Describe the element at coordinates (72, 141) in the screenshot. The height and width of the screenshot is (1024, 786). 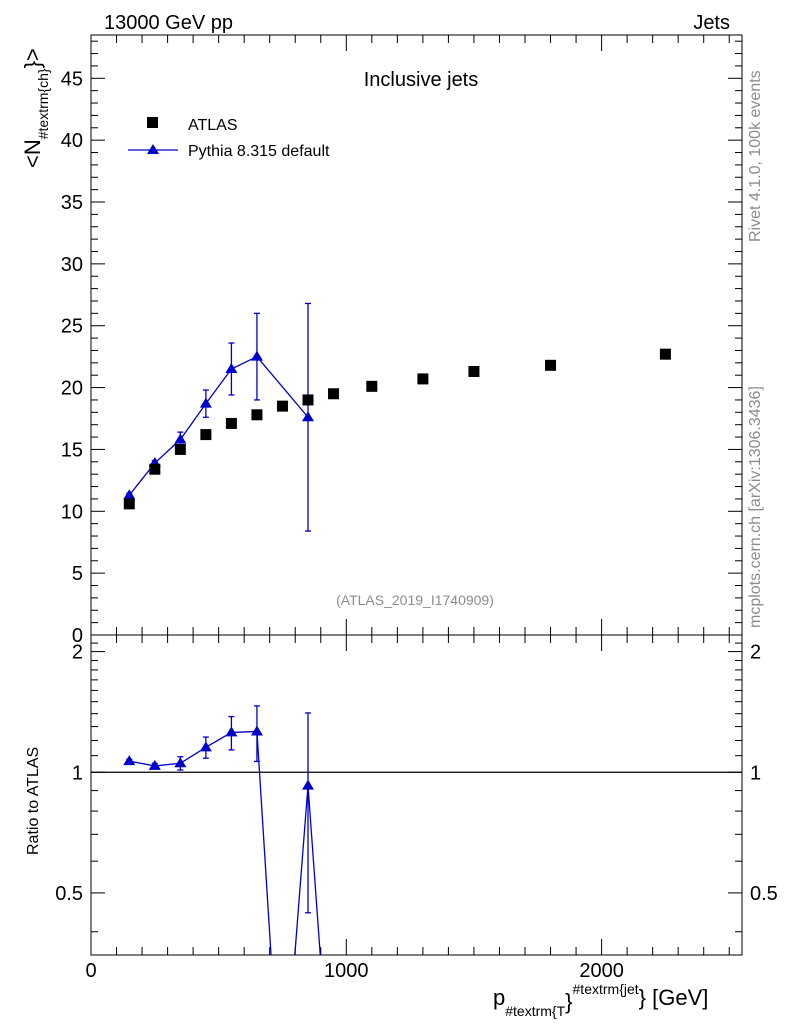
I see `main-ytick-label: 40` at that location.